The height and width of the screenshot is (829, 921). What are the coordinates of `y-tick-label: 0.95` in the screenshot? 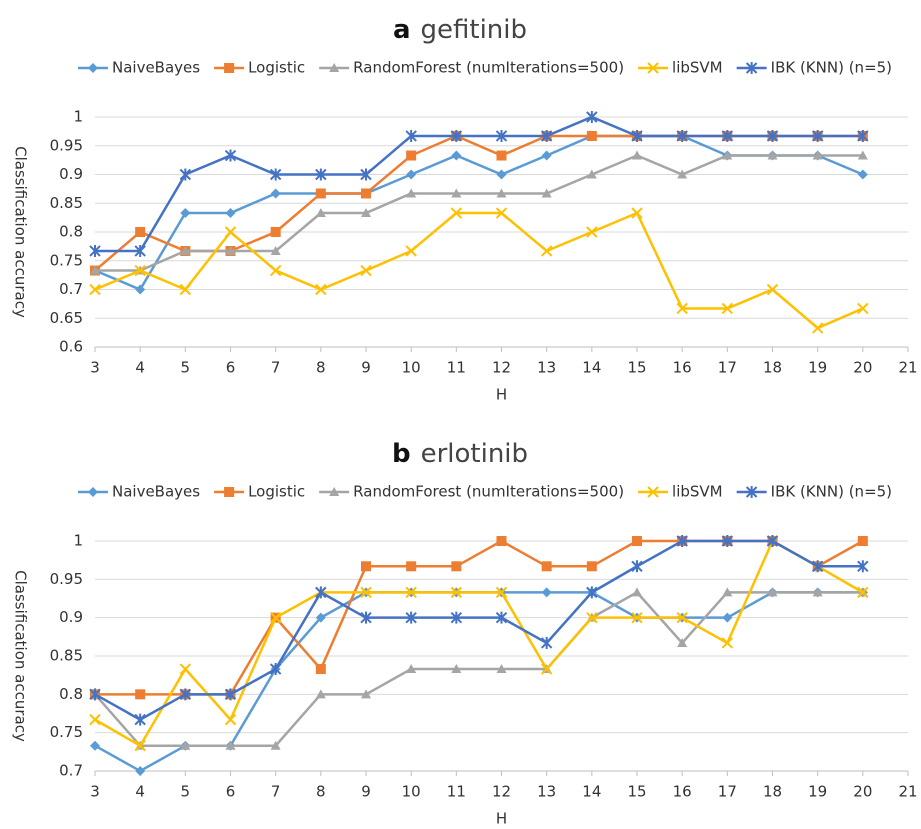 It's located at (66, 145).